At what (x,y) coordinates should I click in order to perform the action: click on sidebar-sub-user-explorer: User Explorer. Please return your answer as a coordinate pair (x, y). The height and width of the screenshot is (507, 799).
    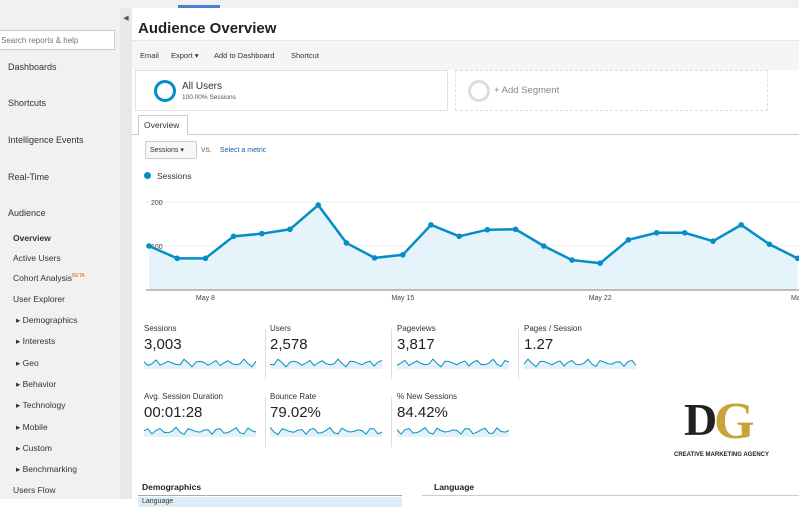
    Looking at the image, I should click on (39, 299).